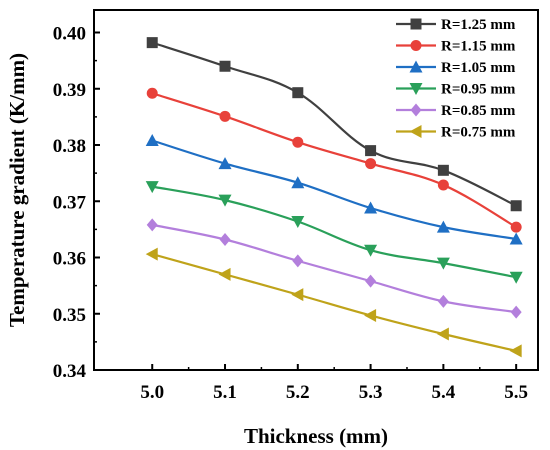  Describe the element at coordinates (70, 202) in the screenshot. I see `y-tick-label: 0.37` at that location.